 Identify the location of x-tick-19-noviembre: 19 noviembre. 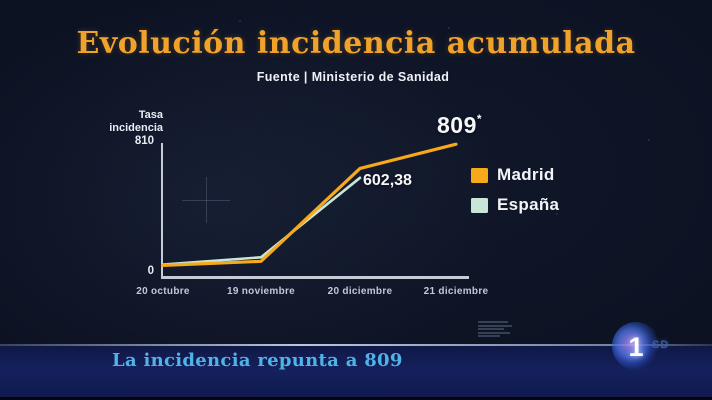
(261, 291).